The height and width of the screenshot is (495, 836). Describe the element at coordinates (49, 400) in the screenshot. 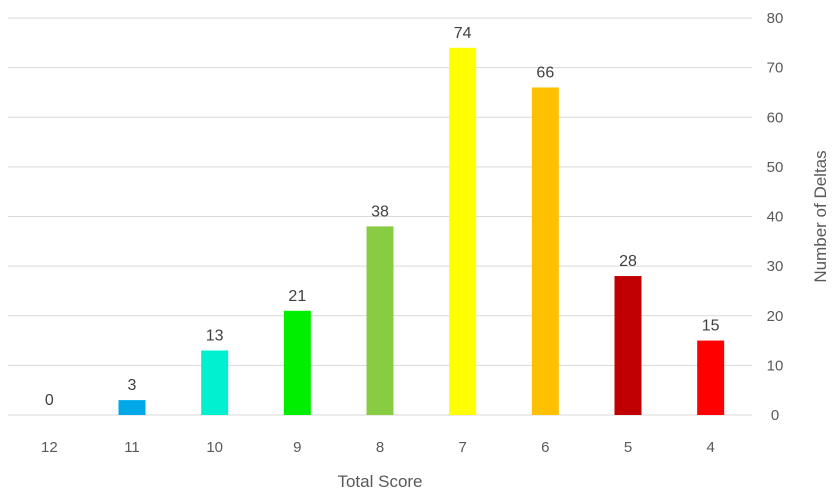

I see `data-label-12: 0` at that location.